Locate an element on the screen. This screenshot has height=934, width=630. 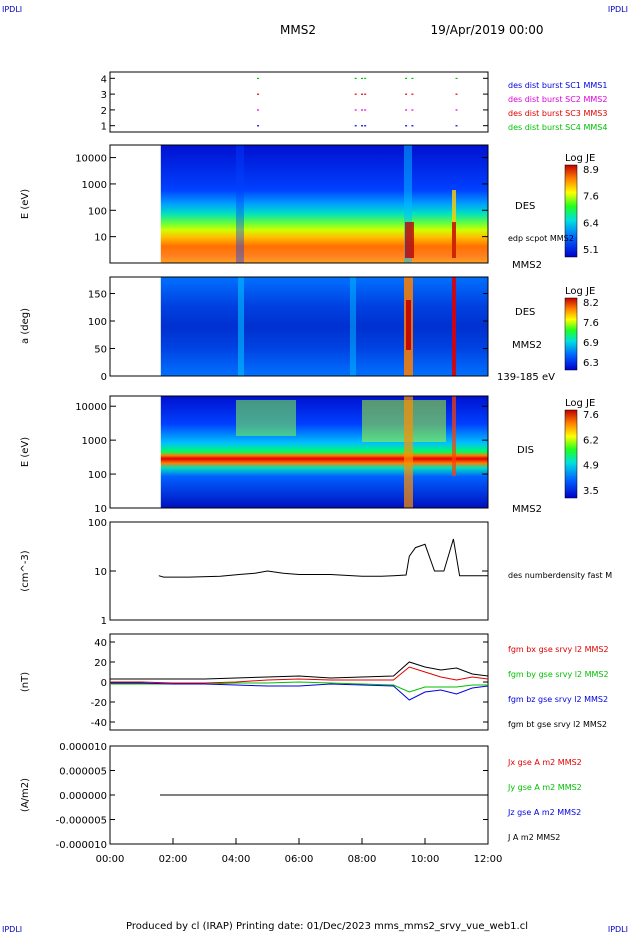
panel-burst-frame is located at coordinates (299, 102).